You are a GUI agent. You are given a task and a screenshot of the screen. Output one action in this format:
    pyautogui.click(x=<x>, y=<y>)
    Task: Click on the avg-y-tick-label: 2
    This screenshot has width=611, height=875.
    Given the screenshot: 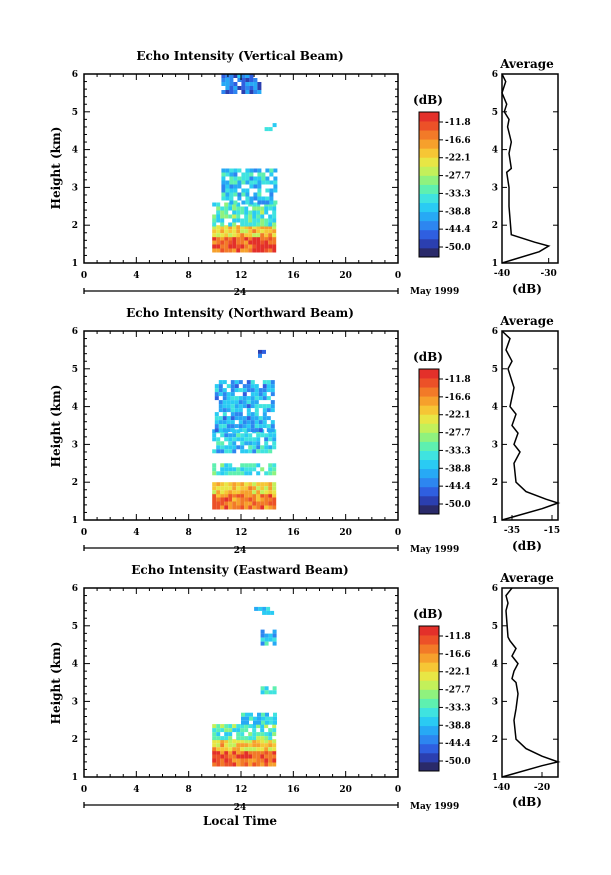 What is the action you would take?
    pyautogui.click(x=495, y=740)
    